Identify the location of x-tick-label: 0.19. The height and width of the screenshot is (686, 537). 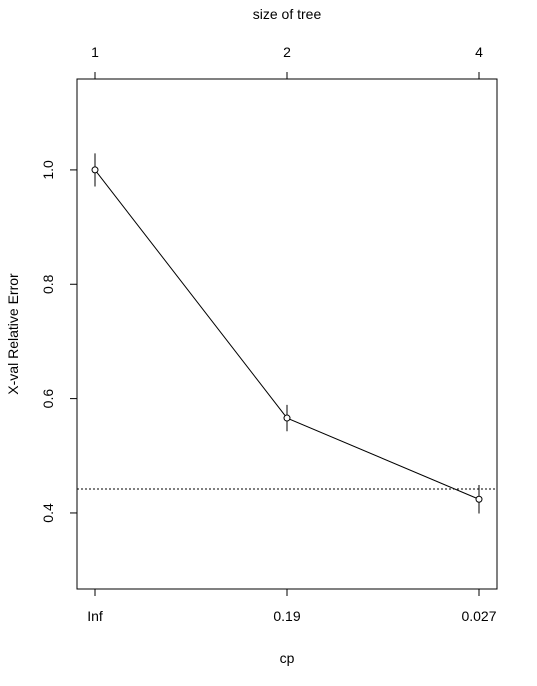
(286, 616).